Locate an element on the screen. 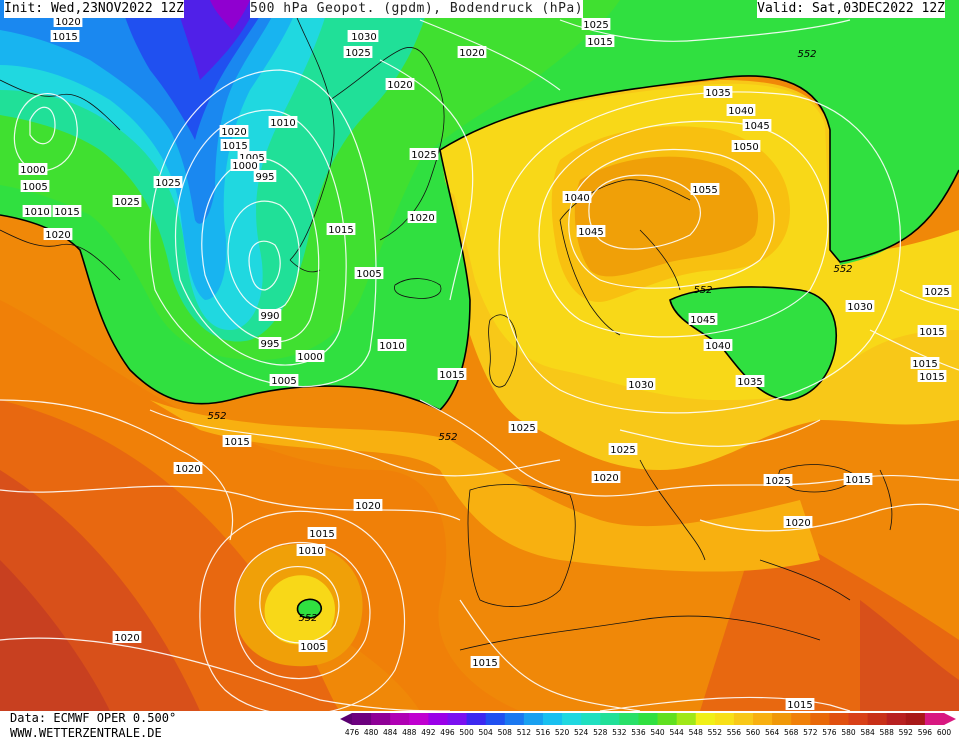 The width and height of the screenshot is (959, 741). colorbar-tick-label: 576 is located at coordinates (829, 732).